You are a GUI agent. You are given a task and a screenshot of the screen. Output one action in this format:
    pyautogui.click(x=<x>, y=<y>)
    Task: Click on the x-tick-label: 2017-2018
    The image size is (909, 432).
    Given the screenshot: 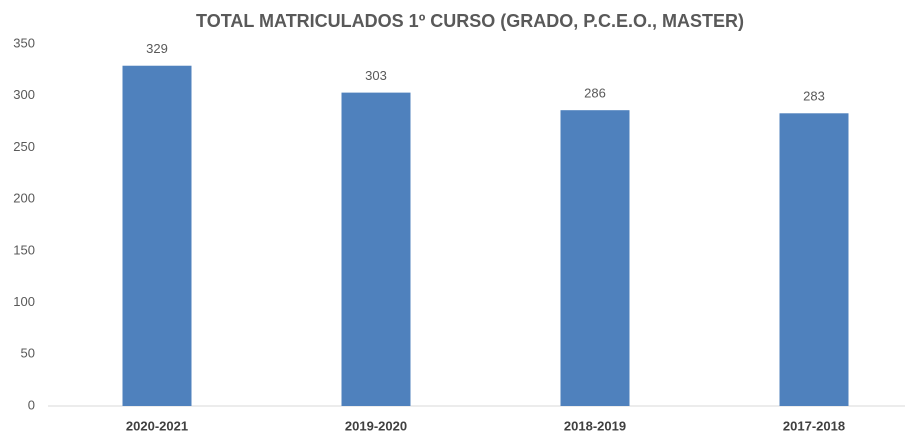 What is the action you would take?
    pyautogui.click(x=814, y=425)
    